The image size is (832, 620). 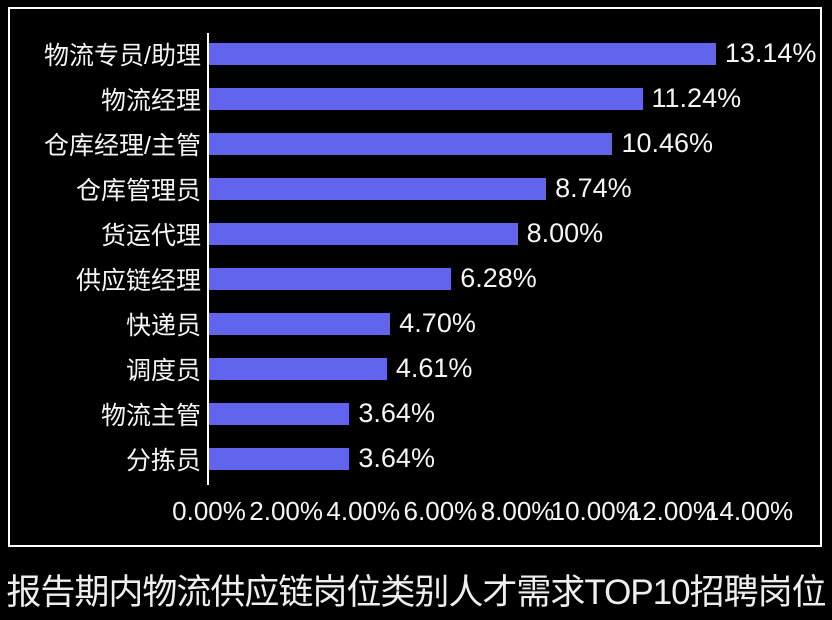 What do you see at coordinates (514, 323) in the screenshot?
I see `bar-track: 4.70%` at bounding box center [514, 323].